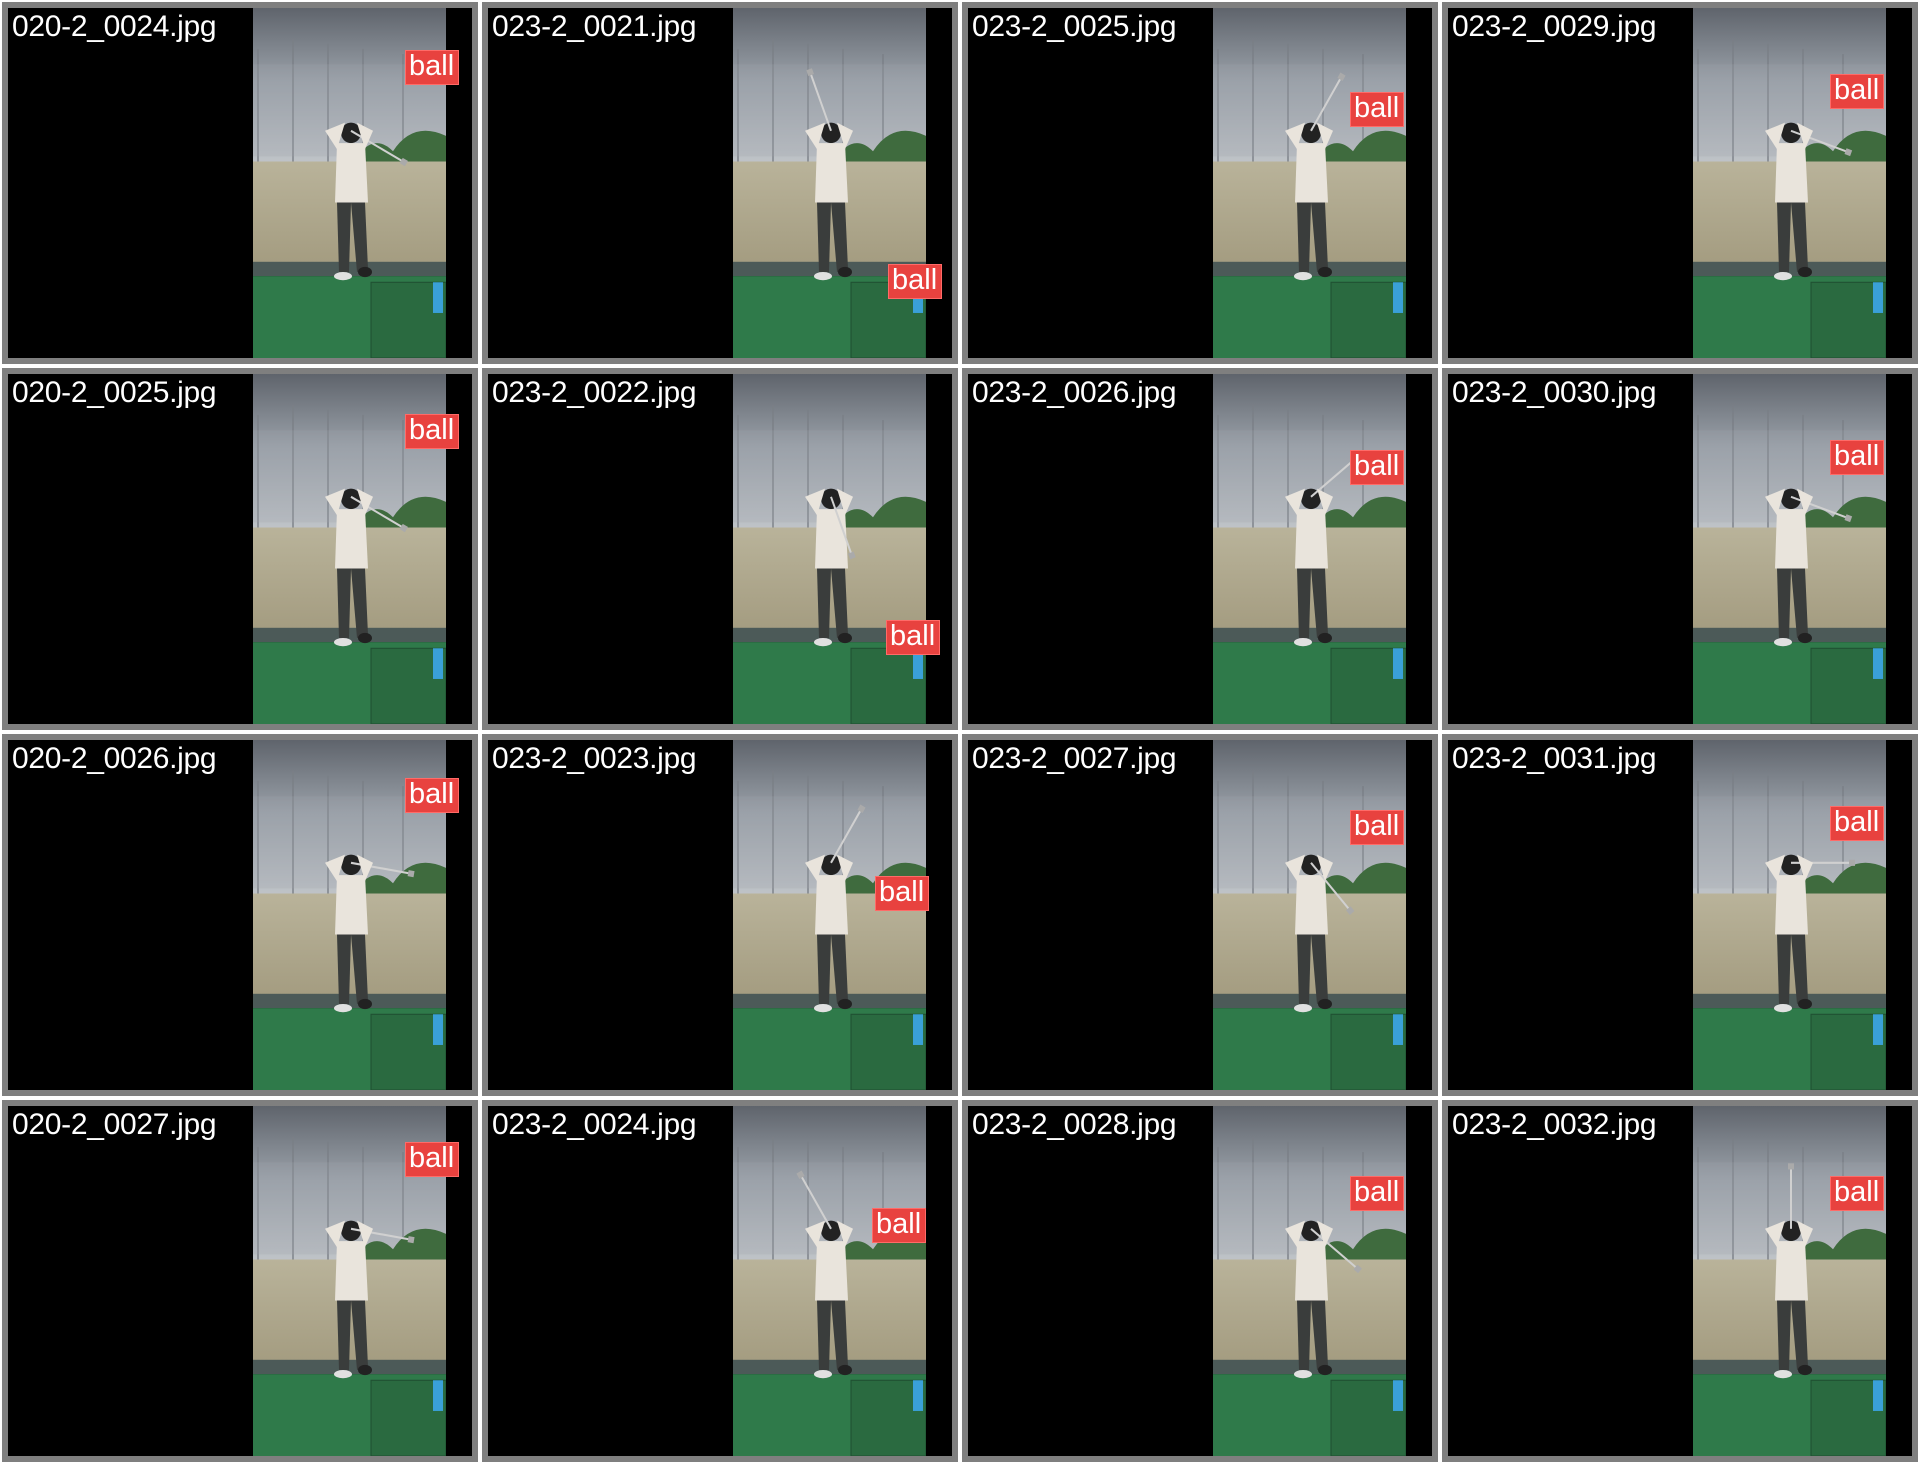  I want to click on image-tile: 023-2_0023.jpg, so click(720, 915).